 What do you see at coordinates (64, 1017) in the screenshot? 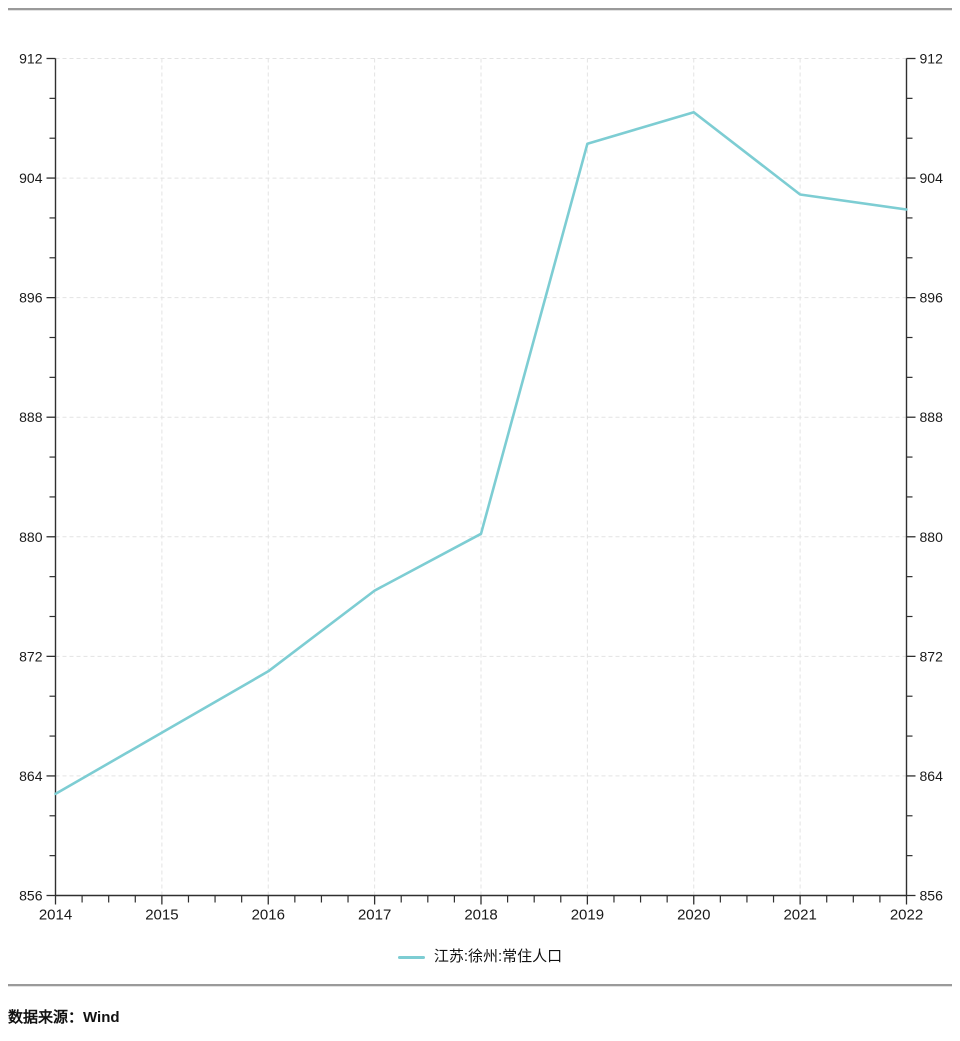
I see `data-source-label: 数据来源：Wind` at bounding box center [64, 1017].